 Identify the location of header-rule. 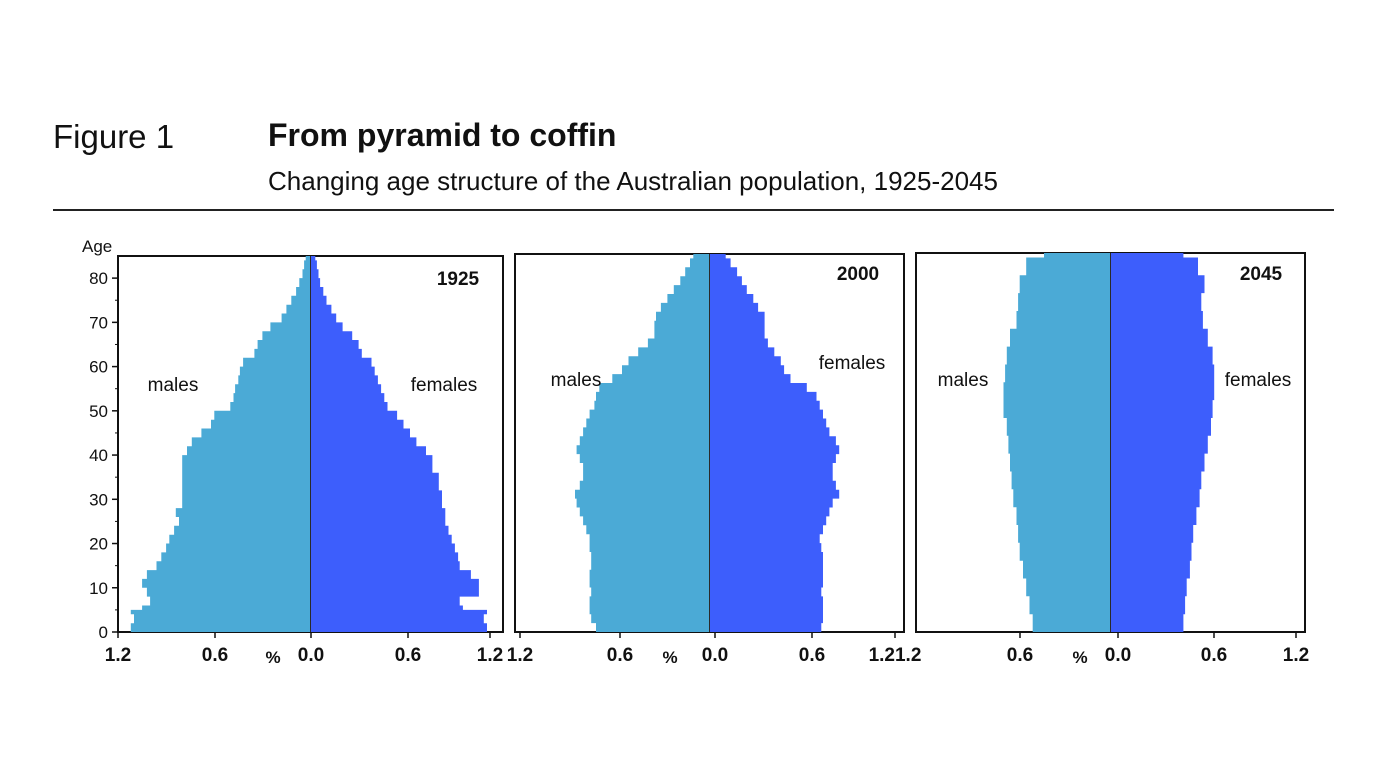
(693, 210).